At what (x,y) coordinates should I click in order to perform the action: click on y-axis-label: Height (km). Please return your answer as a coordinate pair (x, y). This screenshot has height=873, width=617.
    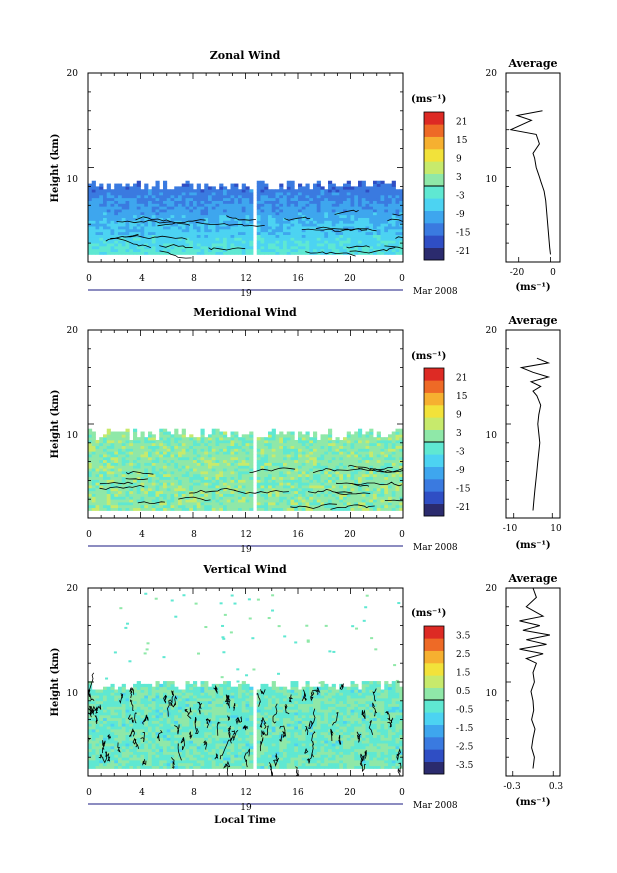
    Looking at the image, I should click on (55, 424).